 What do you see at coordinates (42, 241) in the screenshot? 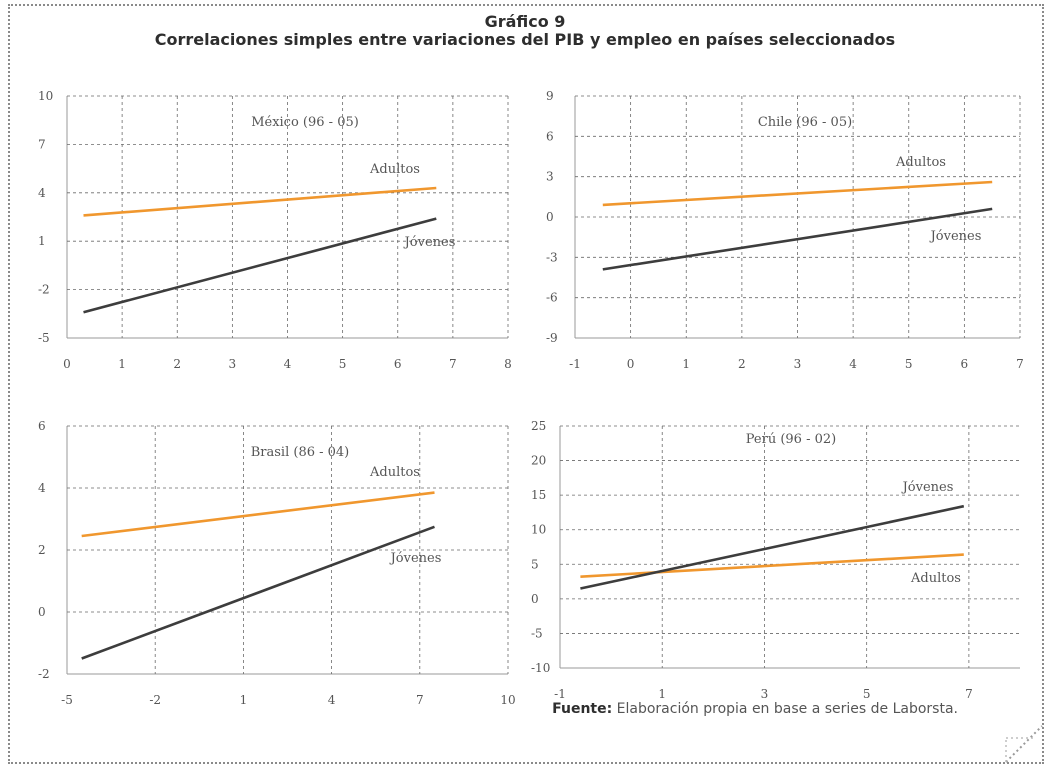
I see `y-tick-label: 1` at bounding box center [42, 241].